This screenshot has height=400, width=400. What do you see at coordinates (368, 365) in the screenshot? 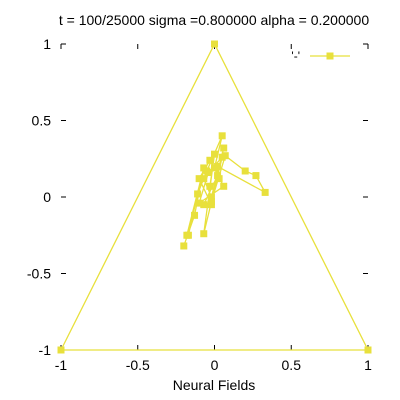
I see `x-tick-label: 1` at bounding box center [368, 365].